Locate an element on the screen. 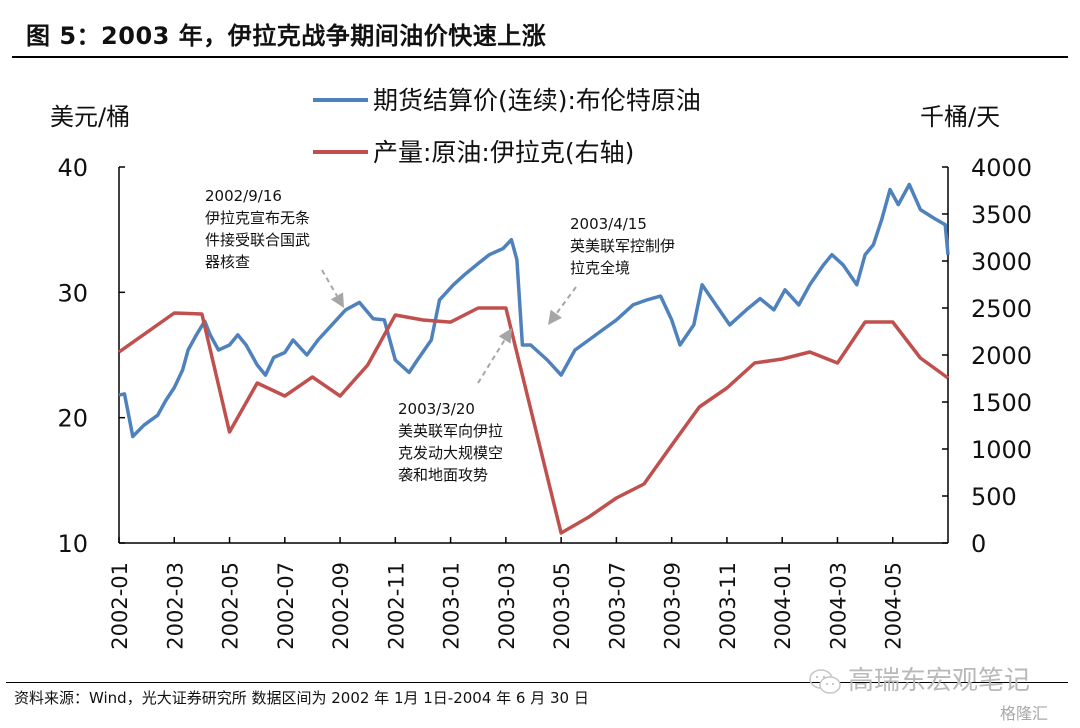 The height and width of the screenshot is (728, 1080). x-tick-label: 2002-07 is located at coordinates (286, 606).